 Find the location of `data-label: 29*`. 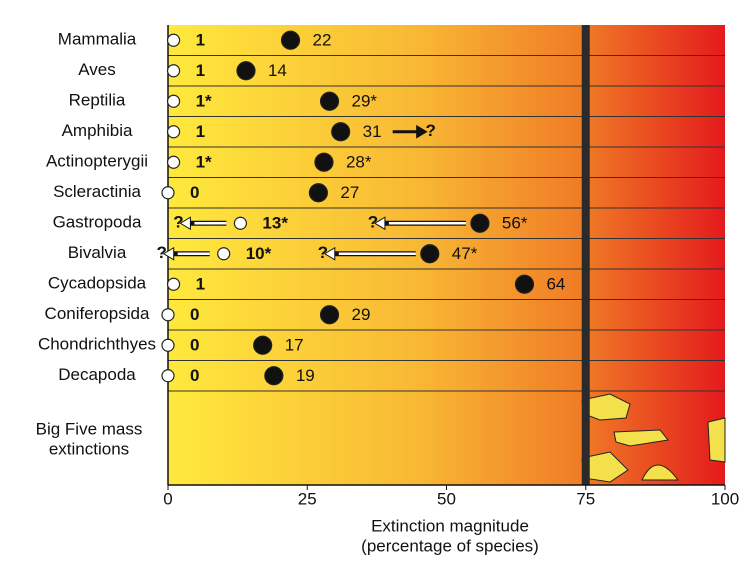

data-label: 29* is located at coordinates (365, 101).